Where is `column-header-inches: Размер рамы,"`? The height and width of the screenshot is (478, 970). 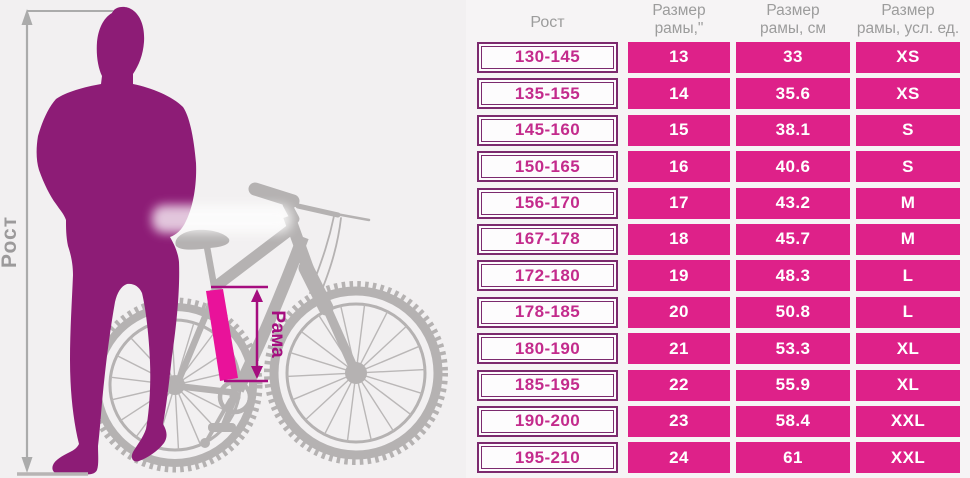 column-header-inches: Размер рамы," is located at coordinates (679, 18).